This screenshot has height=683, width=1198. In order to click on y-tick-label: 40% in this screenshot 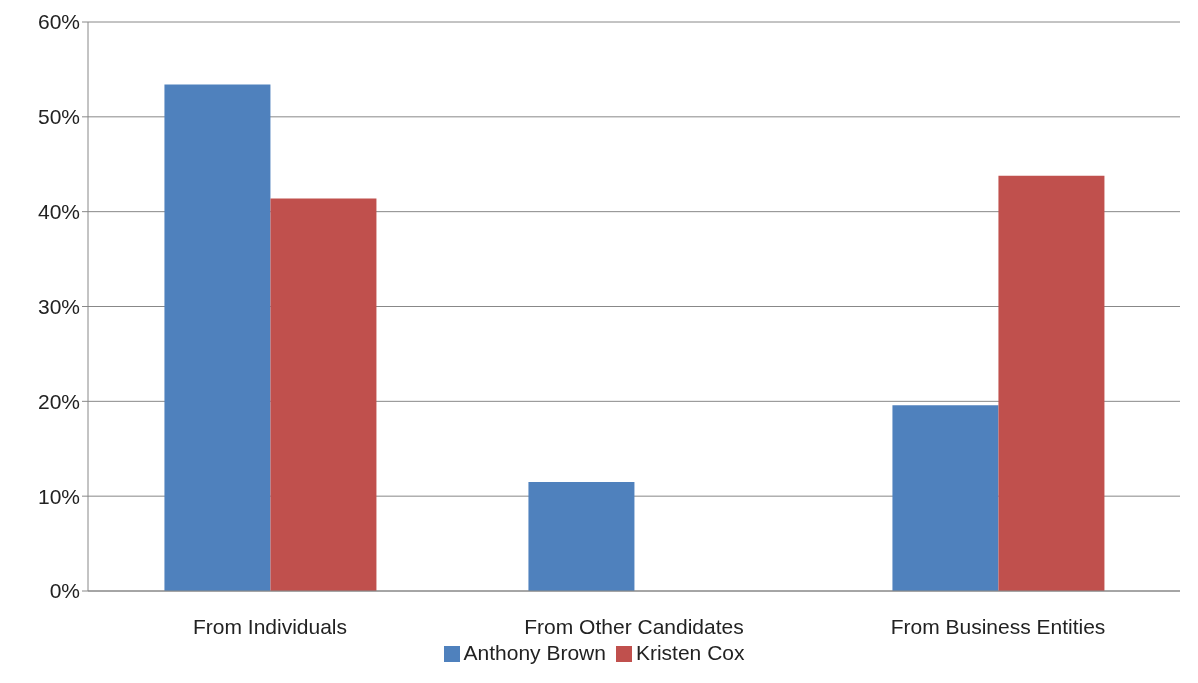, I will do `click(58, 212)`.